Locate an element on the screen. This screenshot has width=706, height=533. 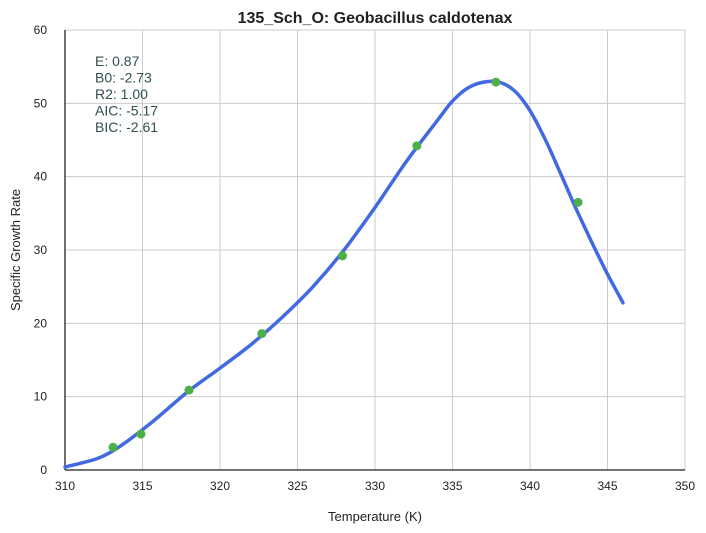
x-tick-label: 335 is located at coordinates (452, 486).